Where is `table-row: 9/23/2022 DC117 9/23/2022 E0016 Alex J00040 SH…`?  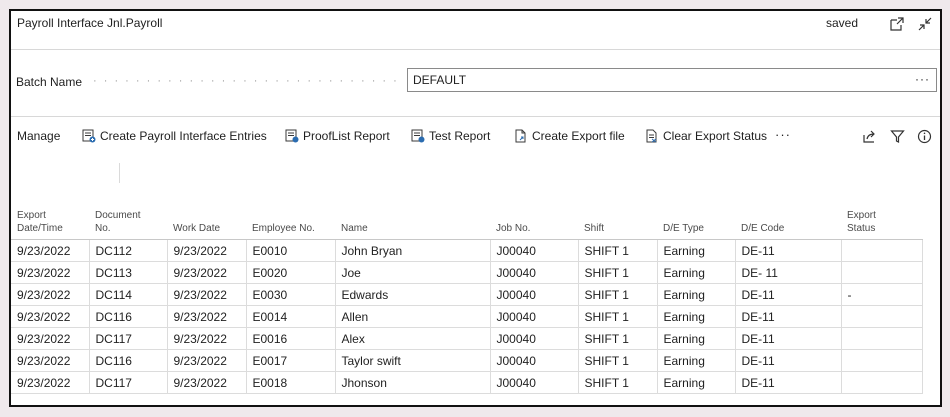 table-row: 9/23/2022 DC117 9/23/2022 E0016 Alex J00040 SH… is located at coordinates (467, 338).